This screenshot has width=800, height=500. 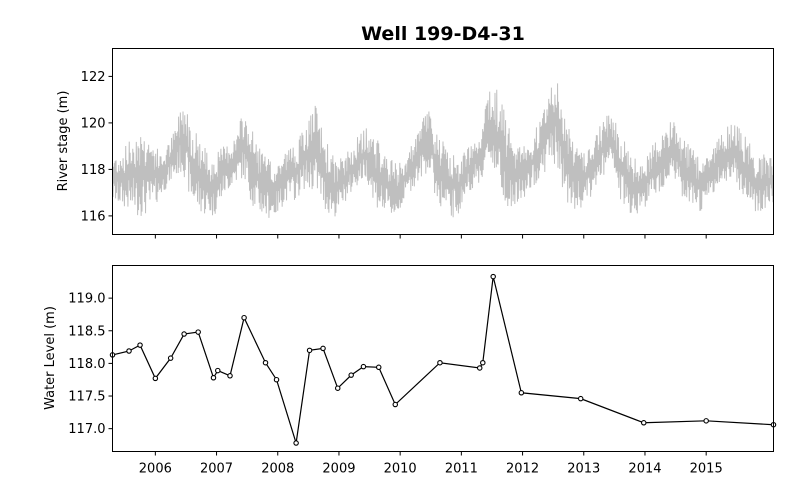 What do you see at coordinates (644, 469) in the screenshot?
I see `water-level-x-tick-label: 2014` at bounding box center [644, 469].